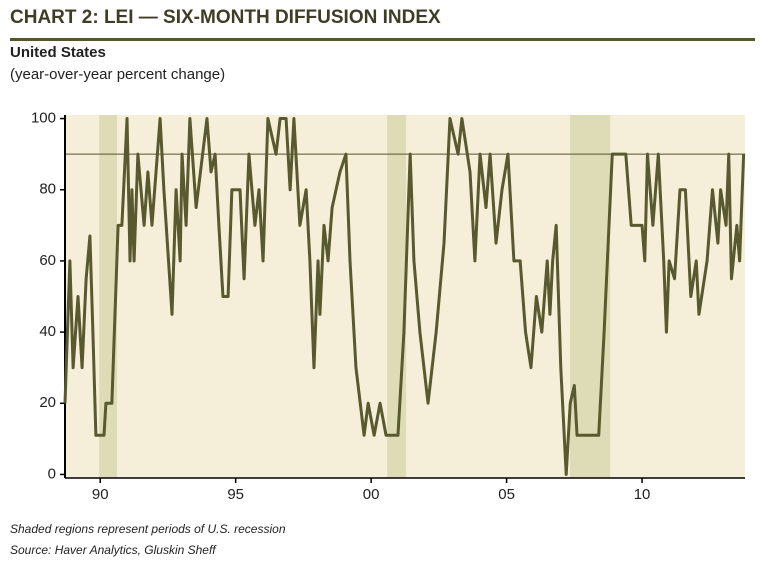 The height and width of the screenshot is (571, 764). I want to click on recession-band, so click(397, 296).